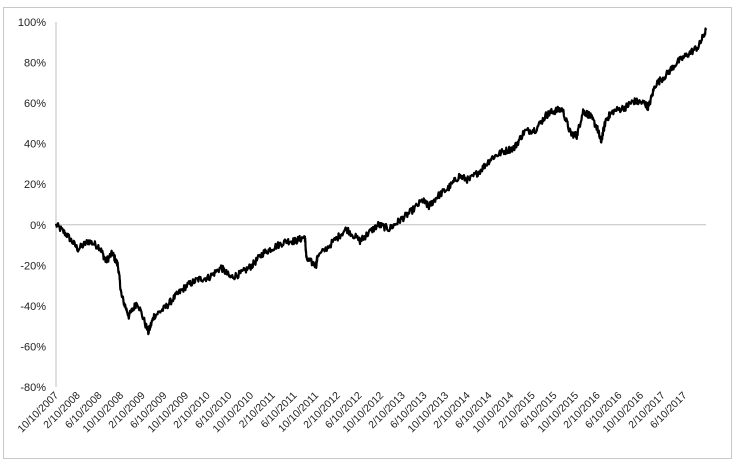 The image size is (740, 465). What do you see at coordinates (38, 226) in the screenshot?
I see `y-tick-label: 0%` at bounding box center [38, 226].